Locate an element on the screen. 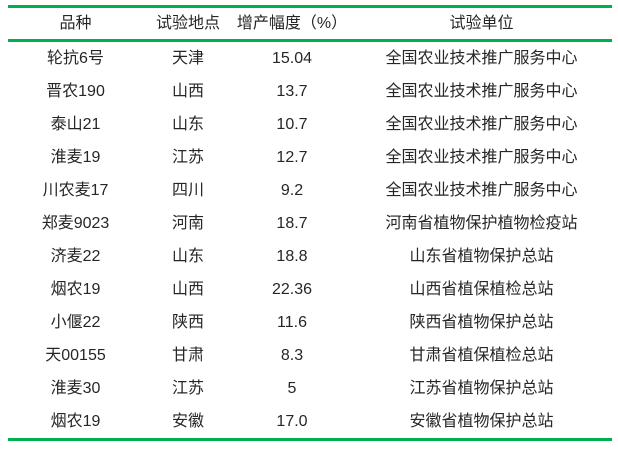 This screenshot has height=449, width=618. increase-cell: 11.6 is located at coordinates (292, 322).